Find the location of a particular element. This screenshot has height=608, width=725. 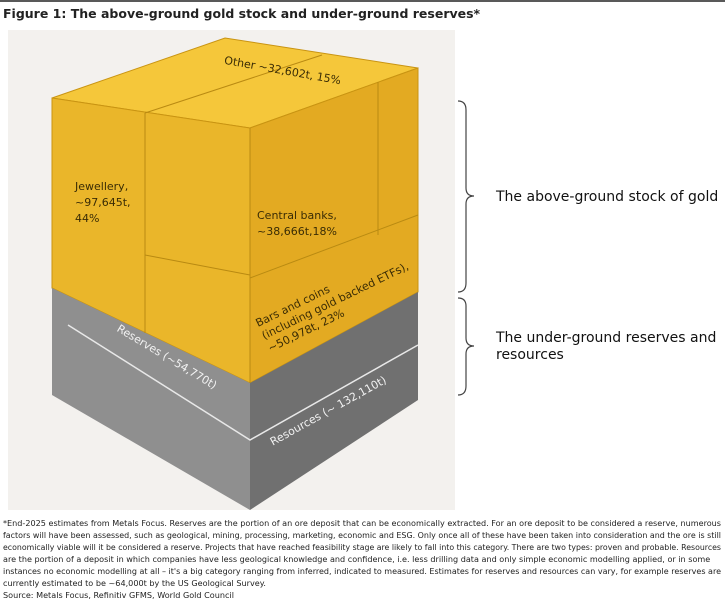

above-ground-label: The above-ground stock of gold is located at coordinates (606, 197).